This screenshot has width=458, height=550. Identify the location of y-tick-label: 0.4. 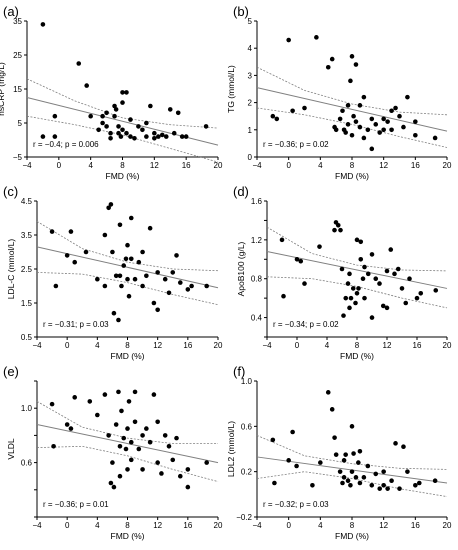
(257, 318).